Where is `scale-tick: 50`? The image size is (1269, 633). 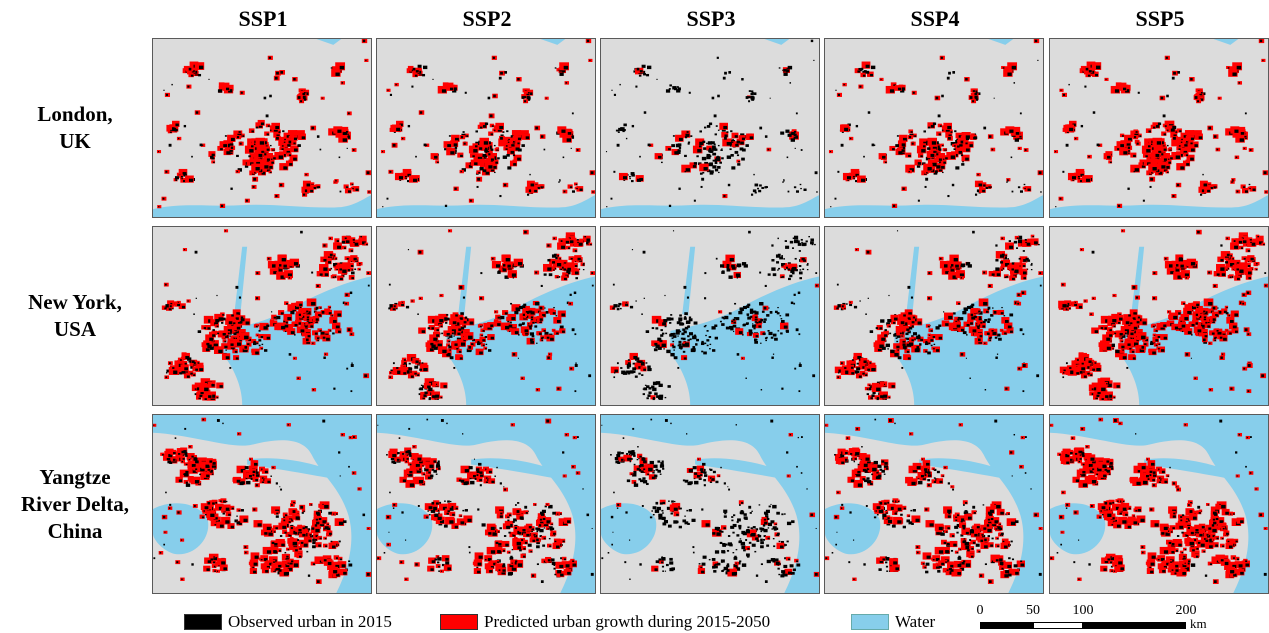
scale-tick: 50 is located at coordinates (1033, 610).